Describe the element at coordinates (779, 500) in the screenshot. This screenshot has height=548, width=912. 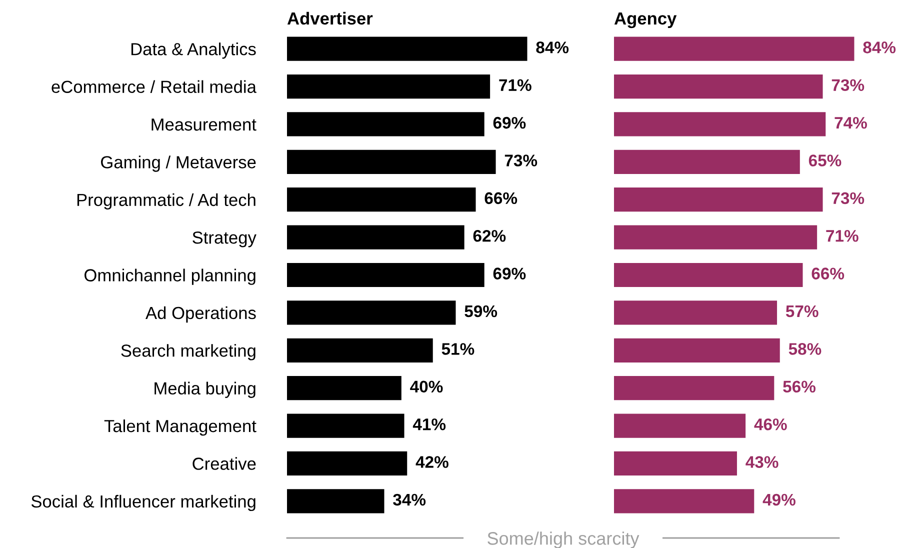
I see `data-label: 49%` at that location.